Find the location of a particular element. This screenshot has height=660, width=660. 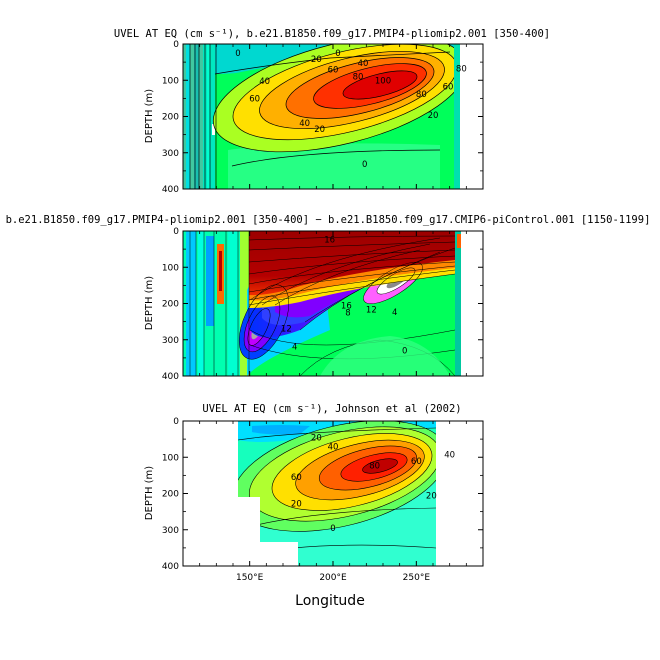

panel1-plot-area is located at coordinates (333, 116).